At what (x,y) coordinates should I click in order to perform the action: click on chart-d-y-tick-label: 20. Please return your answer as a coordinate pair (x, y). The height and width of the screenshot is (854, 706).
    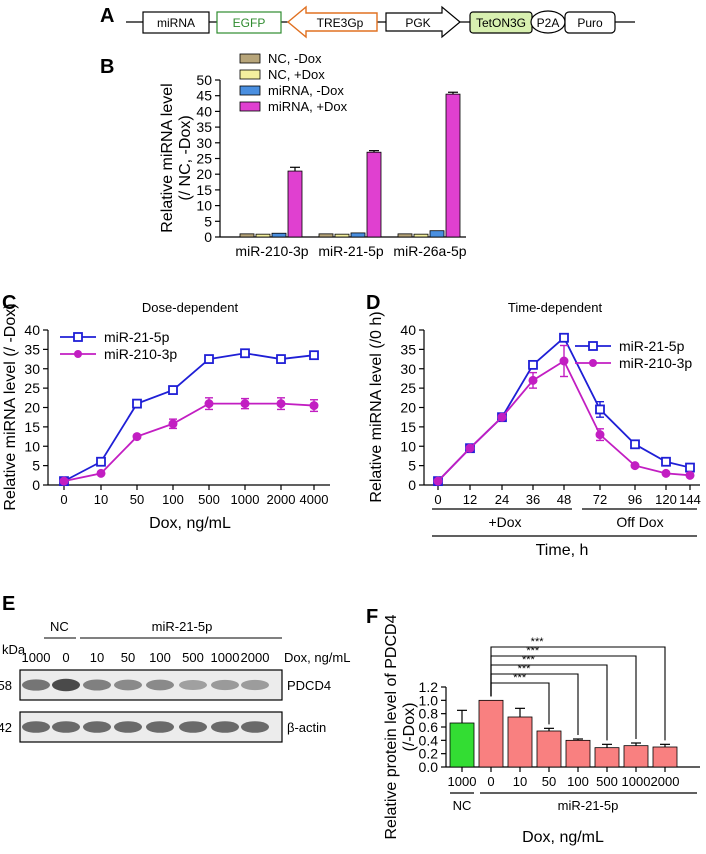
    Looking at the image, I should click on (408, 408).